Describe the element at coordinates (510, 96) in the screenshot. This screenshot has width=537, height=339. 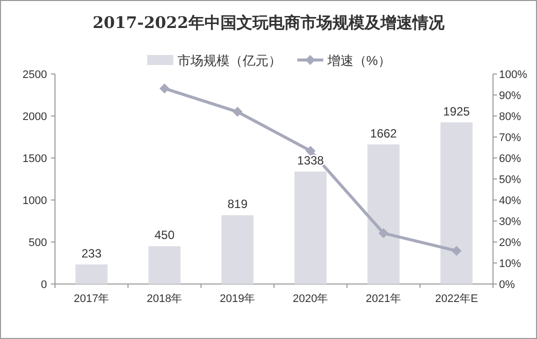
I see `y2-tick-label: 90%` at that location.